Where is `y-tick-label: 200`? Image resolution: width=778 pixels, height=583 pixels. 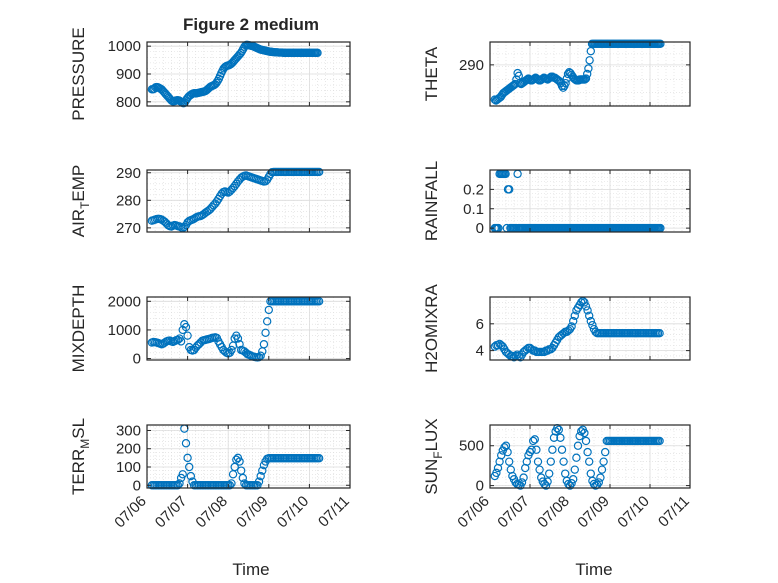 y-tick-label: 200 is located at coordinates (128, 449).